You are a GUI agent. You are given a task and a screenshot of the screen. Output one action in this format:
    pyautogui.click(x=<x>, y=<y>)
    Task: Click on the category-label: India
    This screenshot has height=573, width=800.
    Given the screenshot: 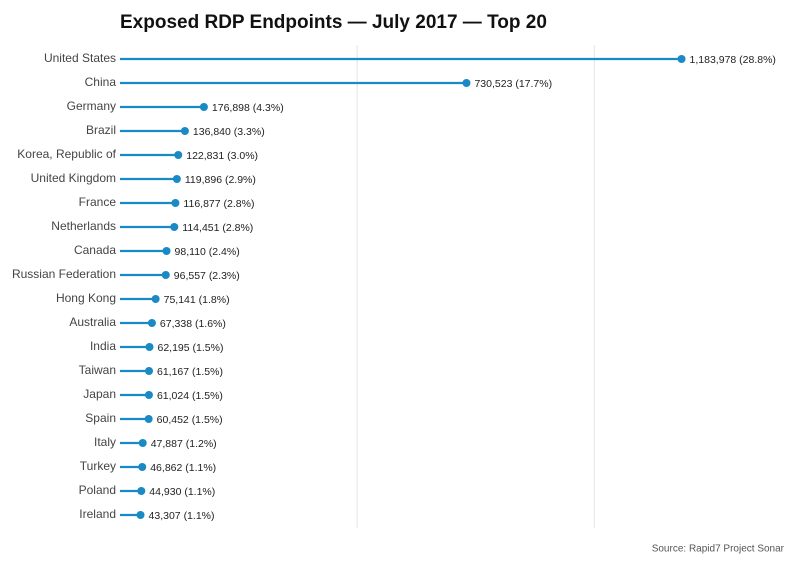 What is the action you would take?
    pyautogui.click(x=103, y=346)
    